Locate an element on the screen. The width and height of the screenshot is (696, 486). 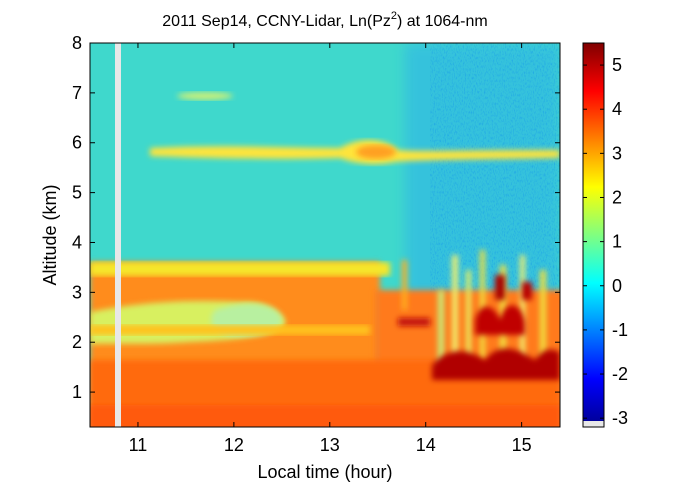
colorbar-ticks: -3 -2 -1 0 1 2 3 4 5 is located at coordinates (605, 241).